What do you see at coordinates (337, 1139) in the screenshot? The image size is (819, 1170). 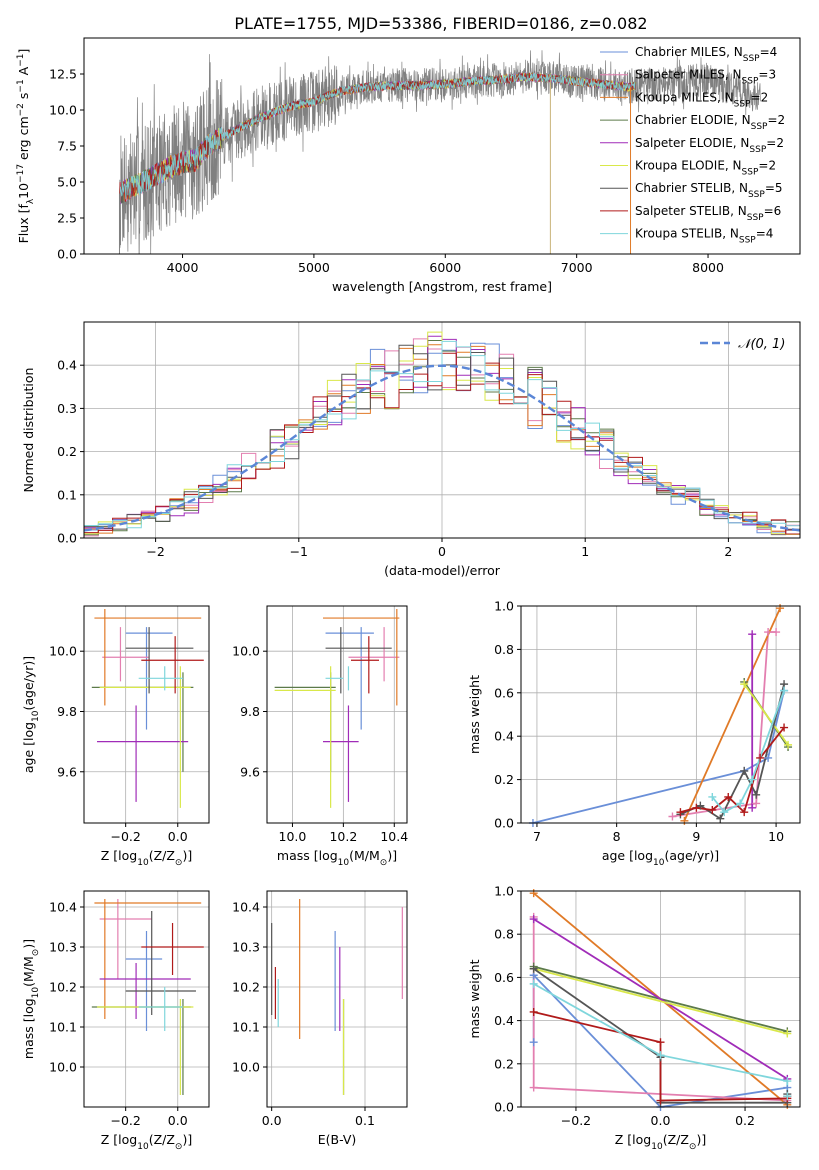 I see `x-axis-label: E(B-V)` at bounding box center [337, 1139].